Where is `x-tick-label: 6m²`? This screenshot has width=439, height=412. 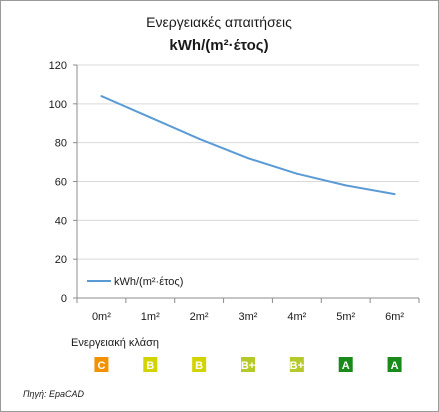 x-tick-label: 6m² is located at coordinates (394, 317).